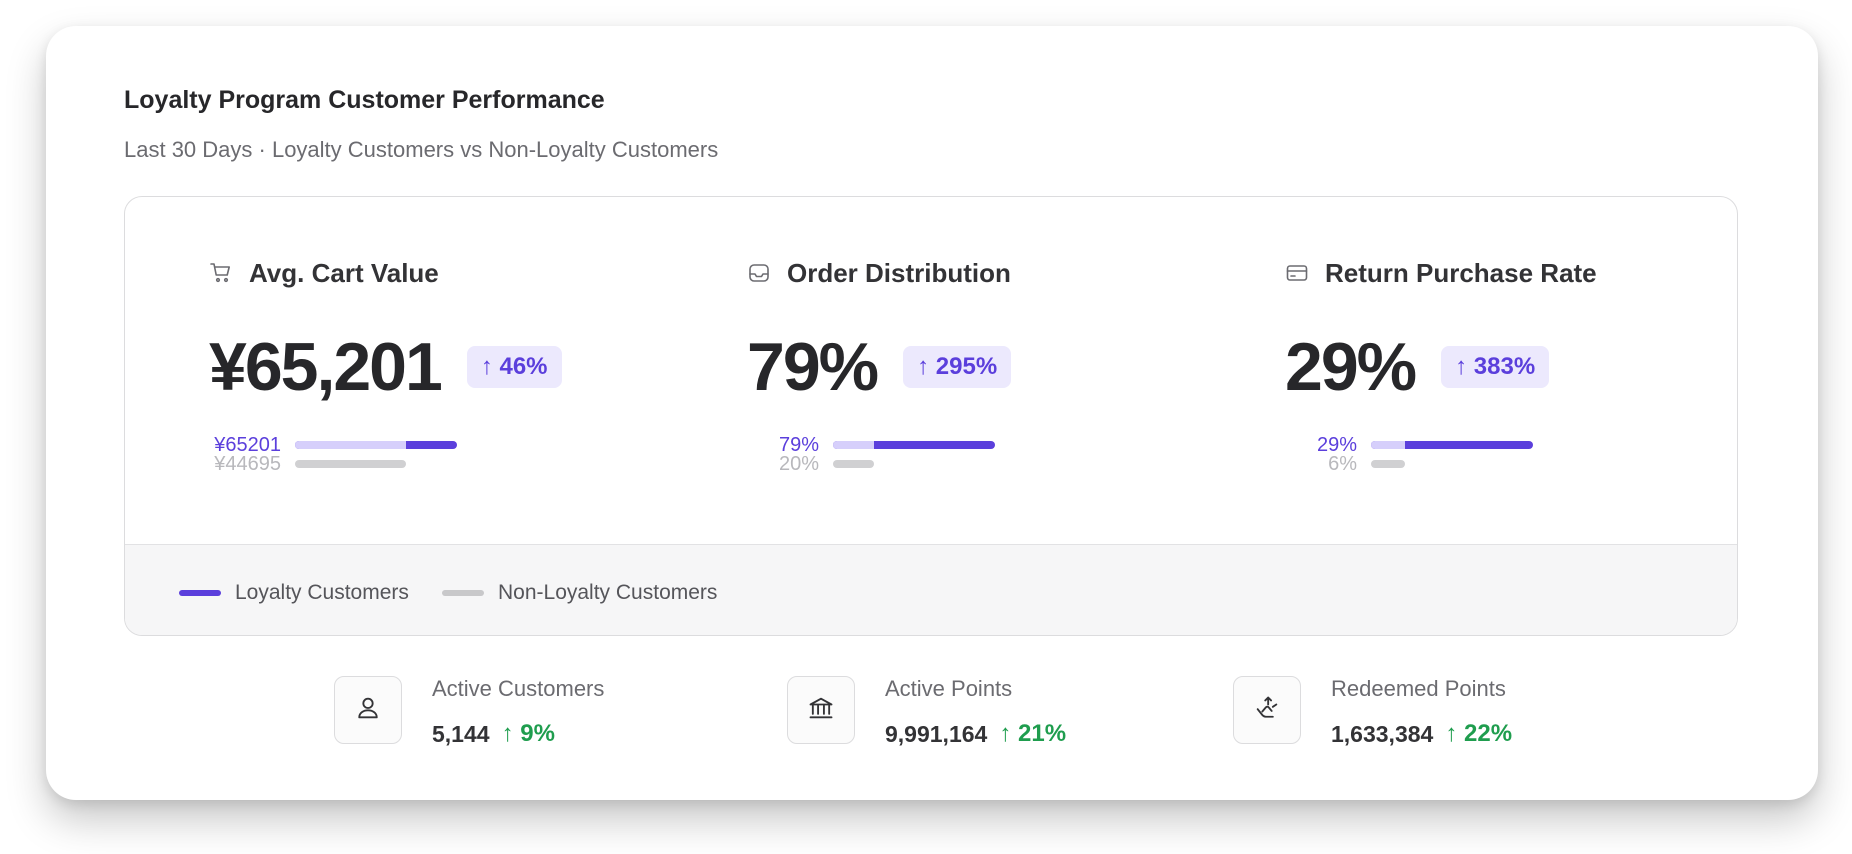 Image resolution: width=1852 pixels, height=854 pixels. I want to click on delta-badge: ↑ 383%, so click(1495, 367).